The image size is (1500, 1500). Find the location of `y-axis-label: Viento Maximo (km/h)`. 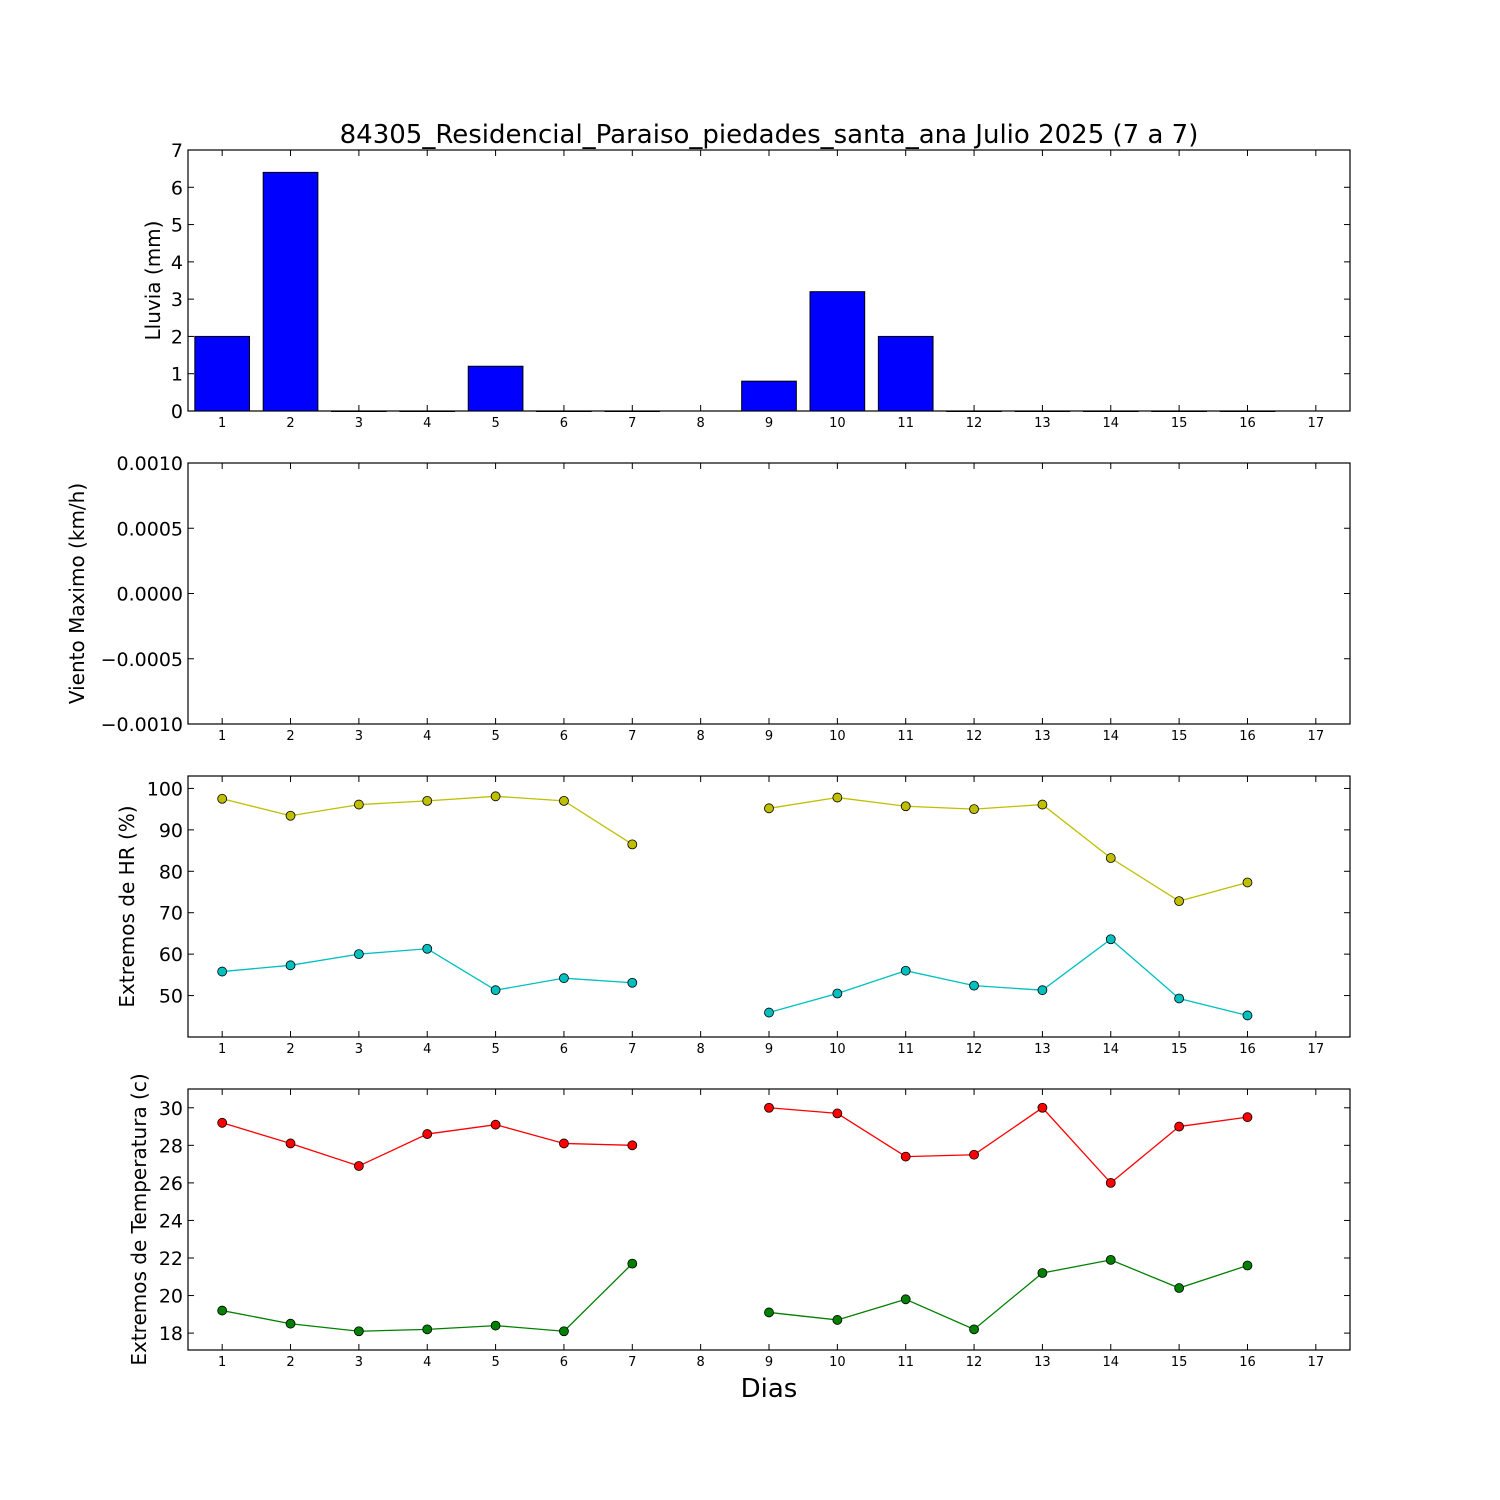

y-axis-label: Viento Maximo (km/h) is located at coordinates (77, 593).